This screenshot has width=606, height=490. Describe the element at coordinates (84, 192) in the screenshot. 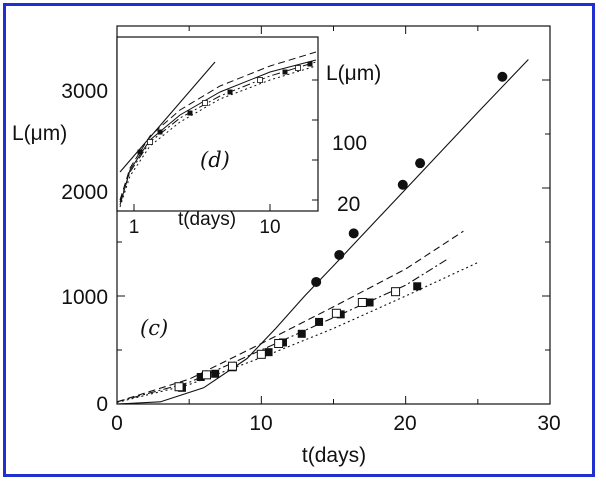

I see `y-tick-label-2000: 2000` at that location.